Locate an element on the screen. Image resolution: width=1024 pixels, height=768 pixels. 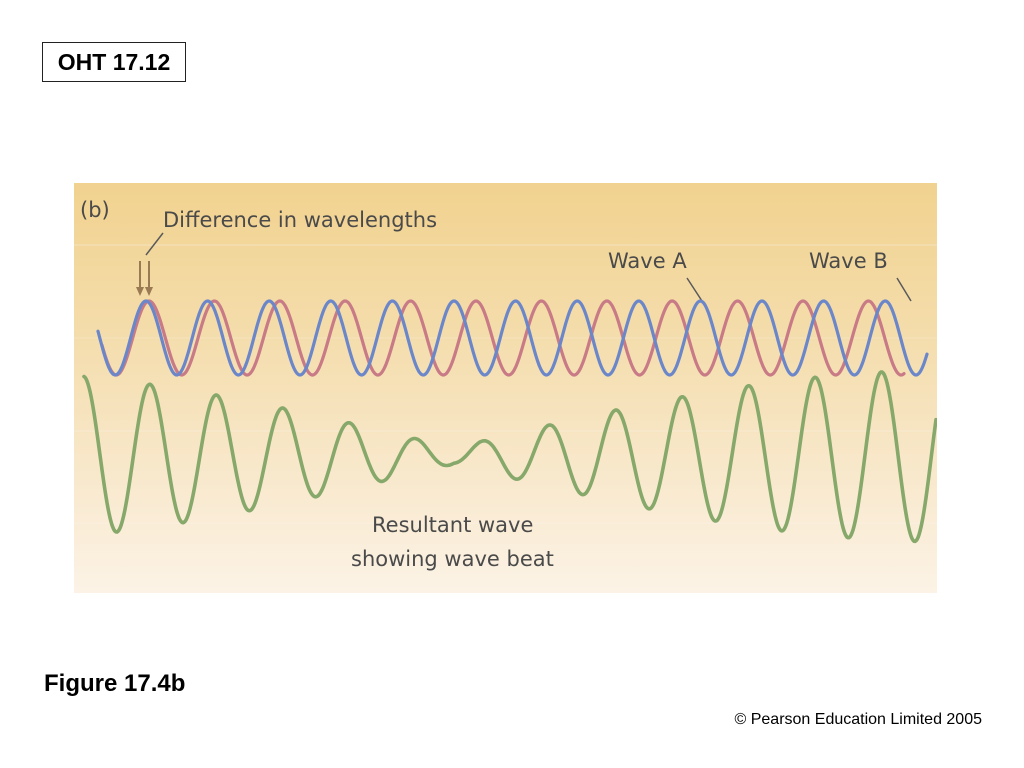
wave-b-label: Wave B is located at coordinates (848, 261).